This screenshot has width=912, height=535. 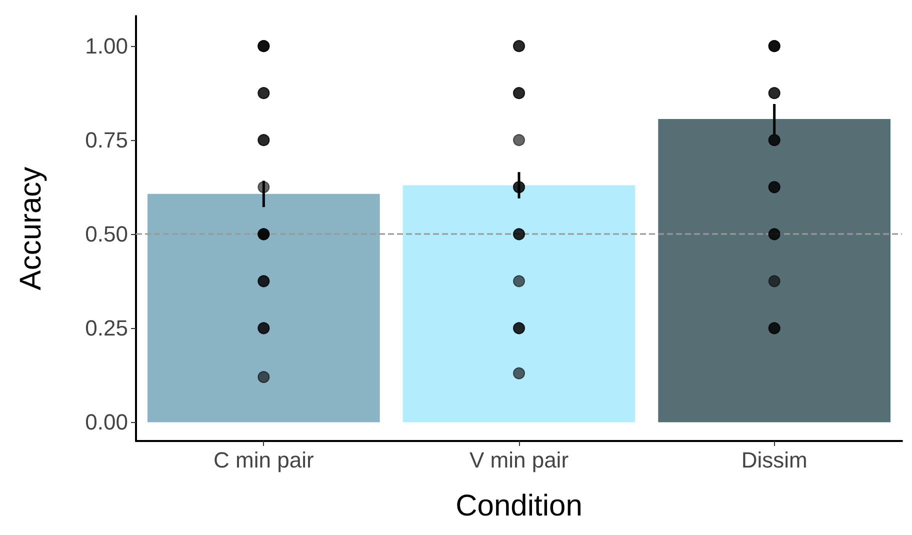 I want to click on x-tick-label: V min pair, so click(x=519, y=460).